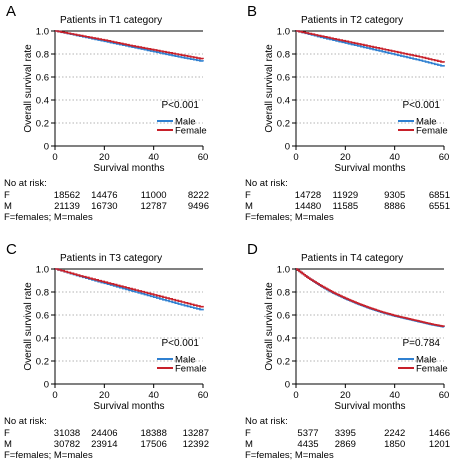 The image size is (474, 476). What do you see at coordinates (67, 433) in the screenshot?
I see `risk-count: 31038` at bounding box center [67, 433].